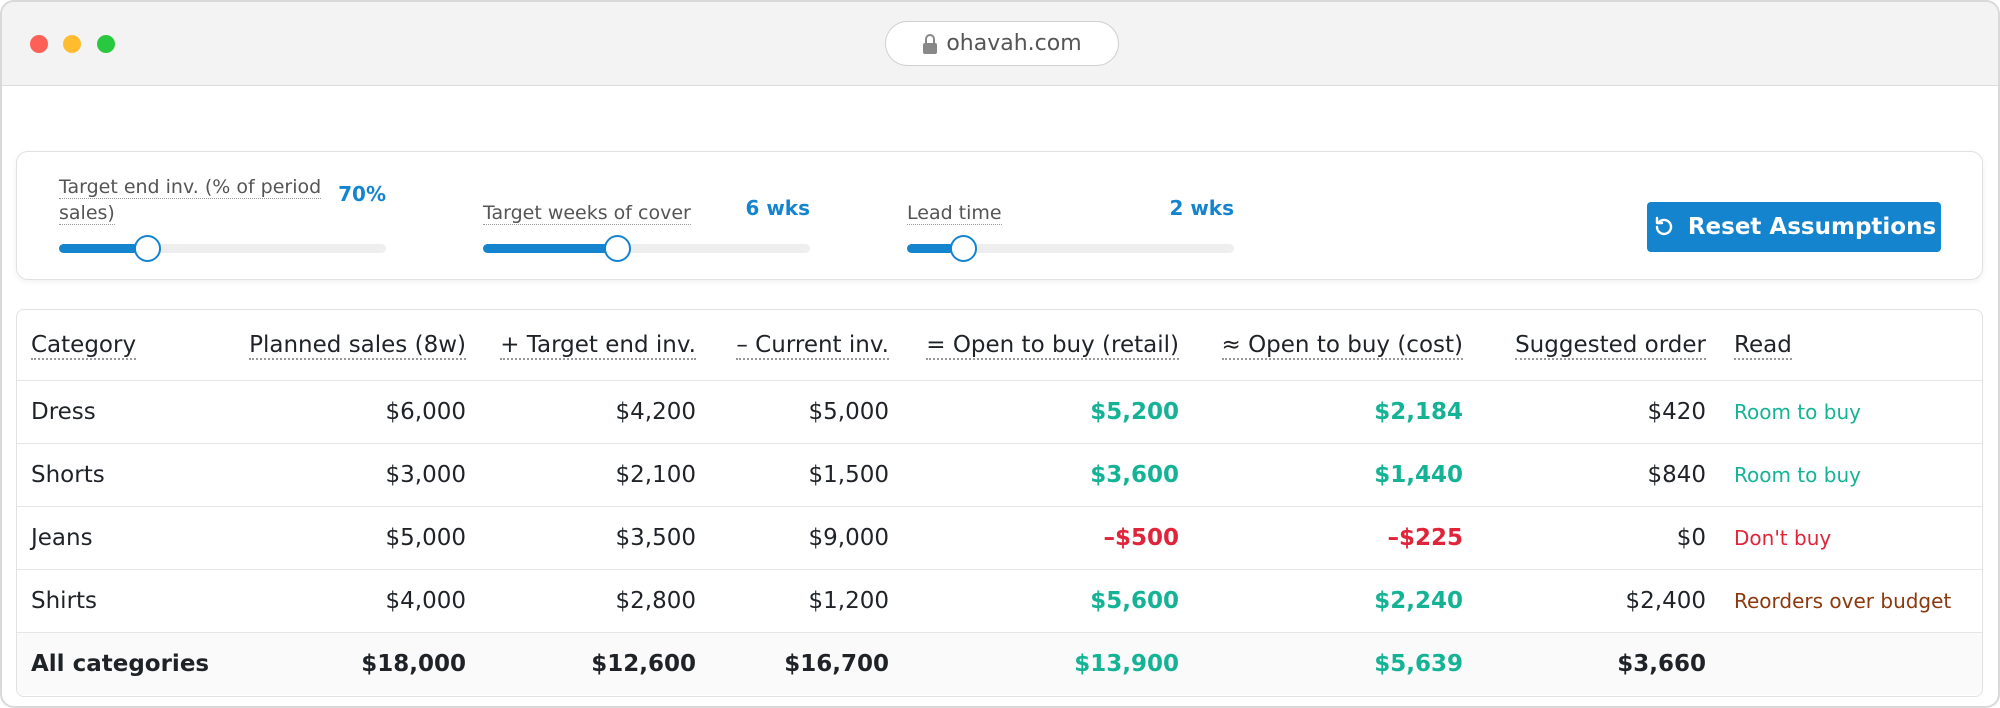 The width and height of the screenshot is (2000, 708). I want to click on slider-label: Target weeks of cover, so click(587, 213).